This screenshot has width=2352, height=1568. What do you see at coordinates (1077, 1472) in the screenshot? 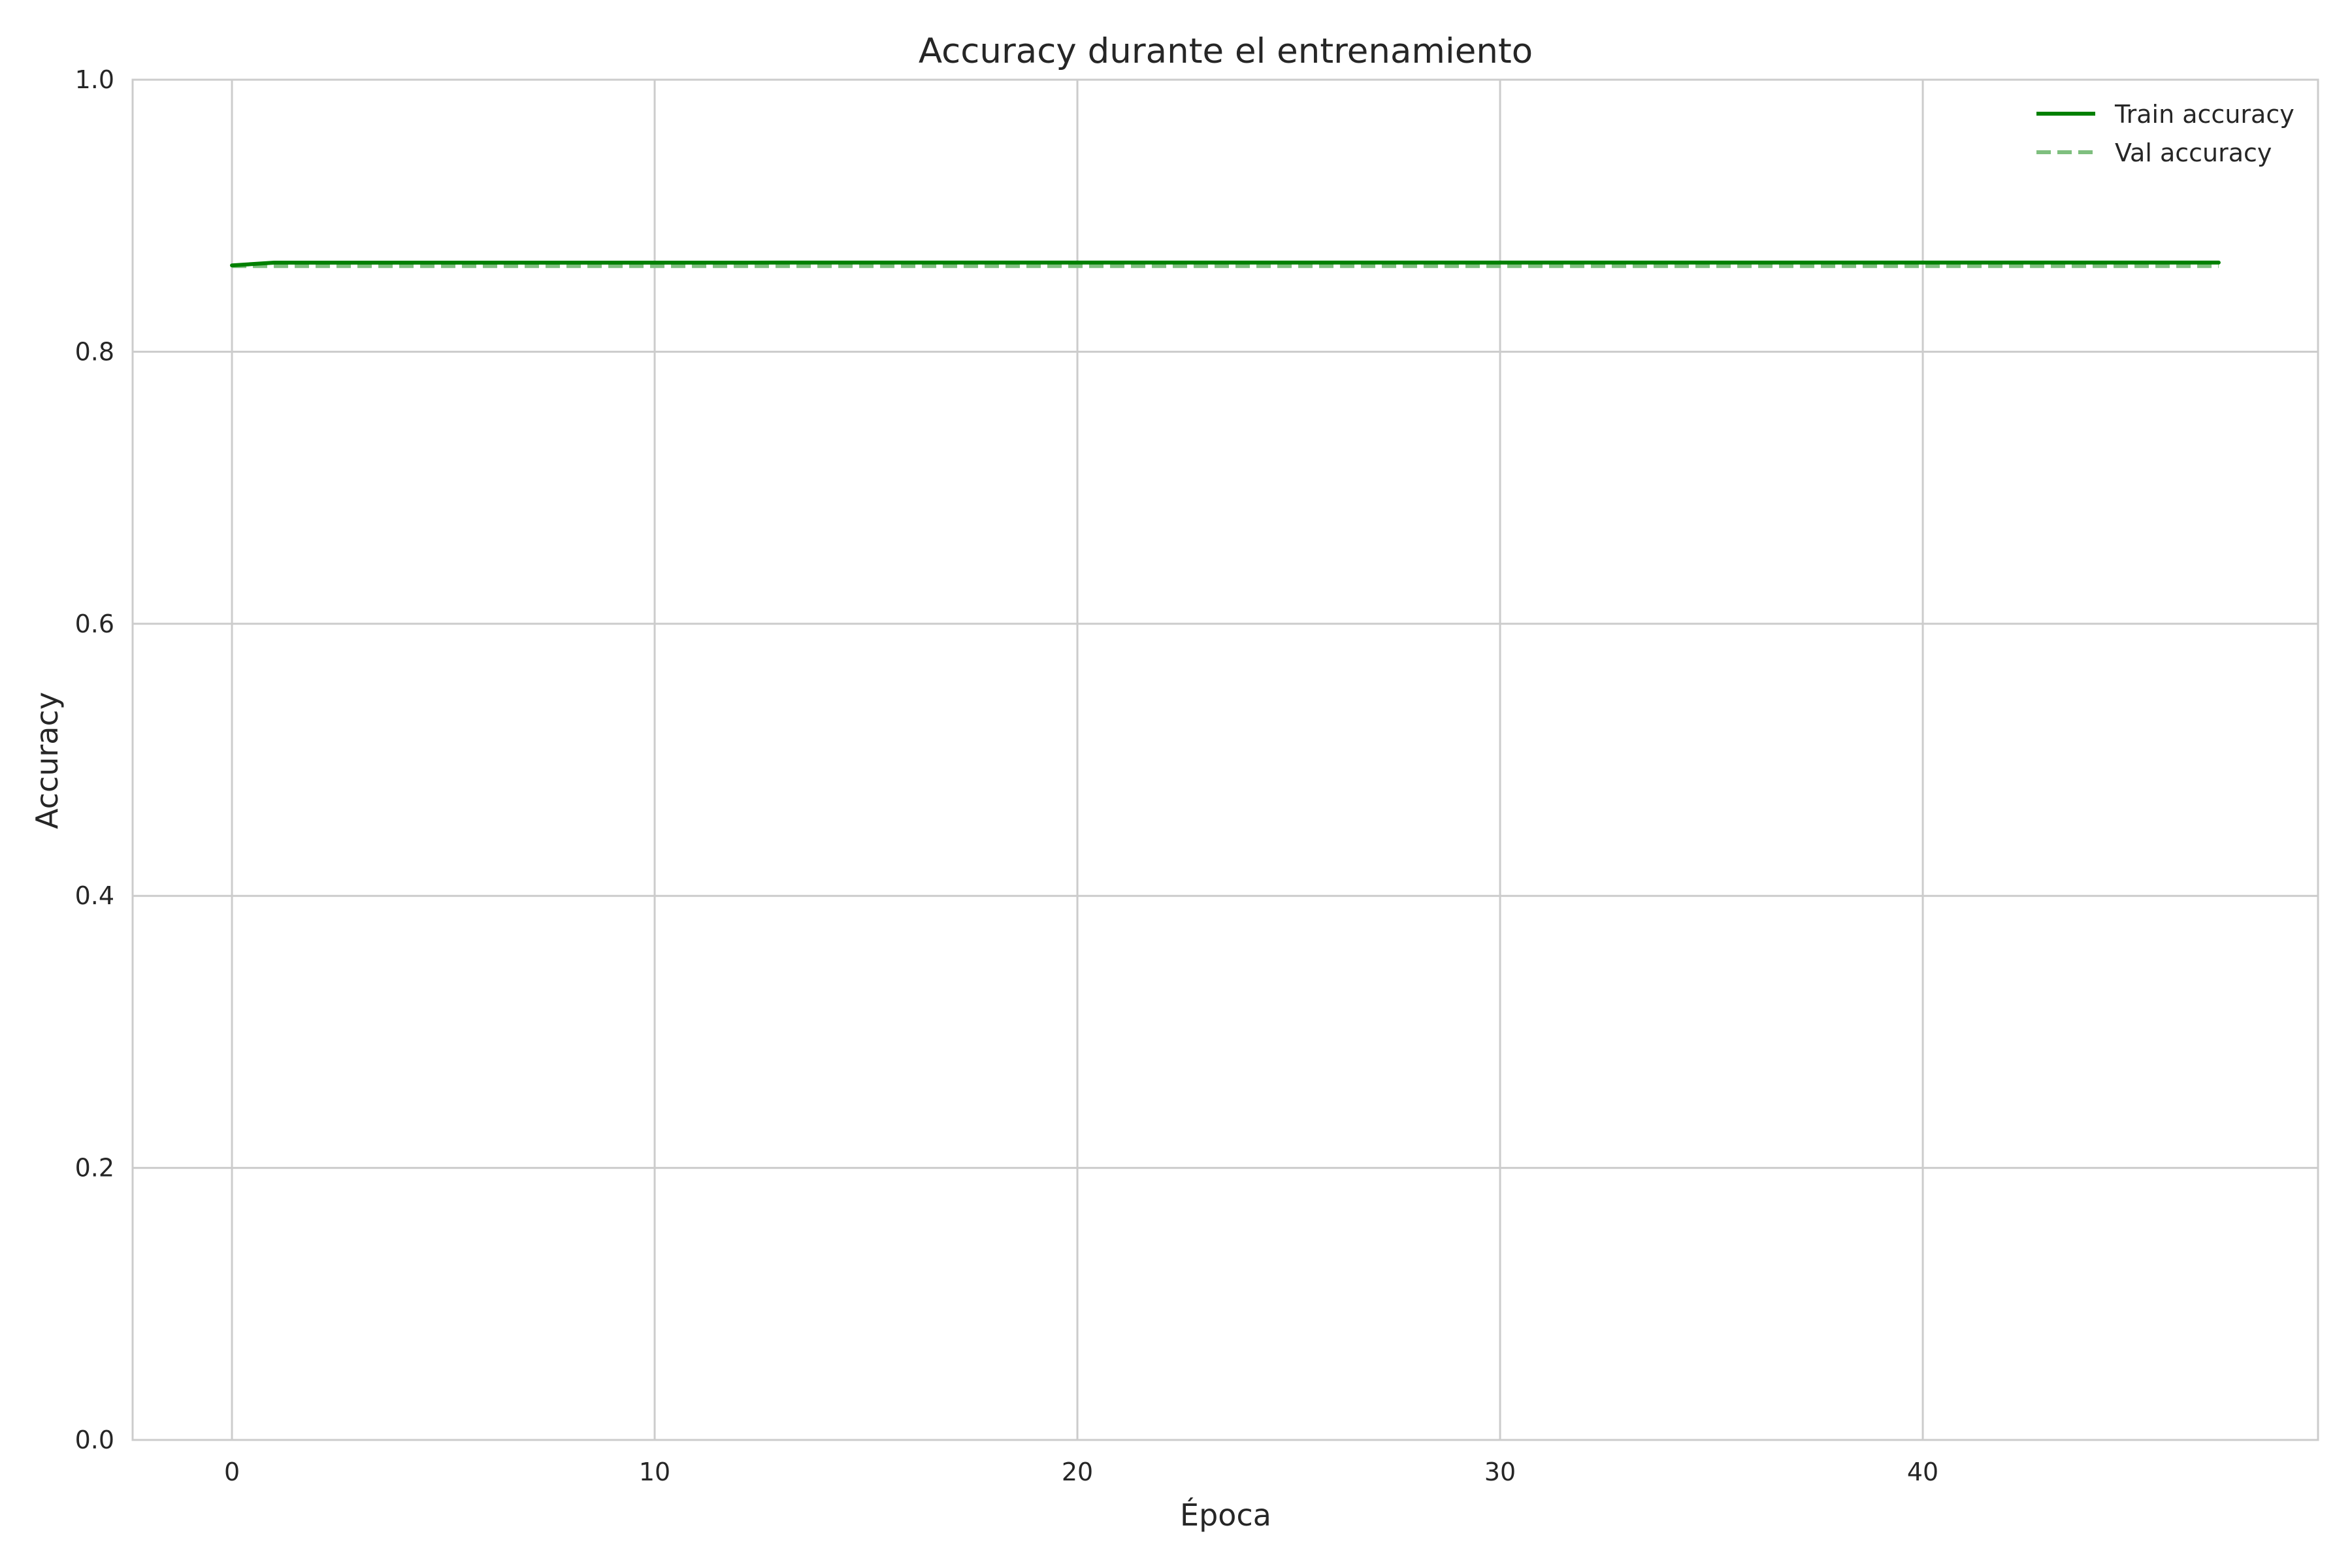
I see `x-tick-label: 20` at bounding box center [1077, 1472].